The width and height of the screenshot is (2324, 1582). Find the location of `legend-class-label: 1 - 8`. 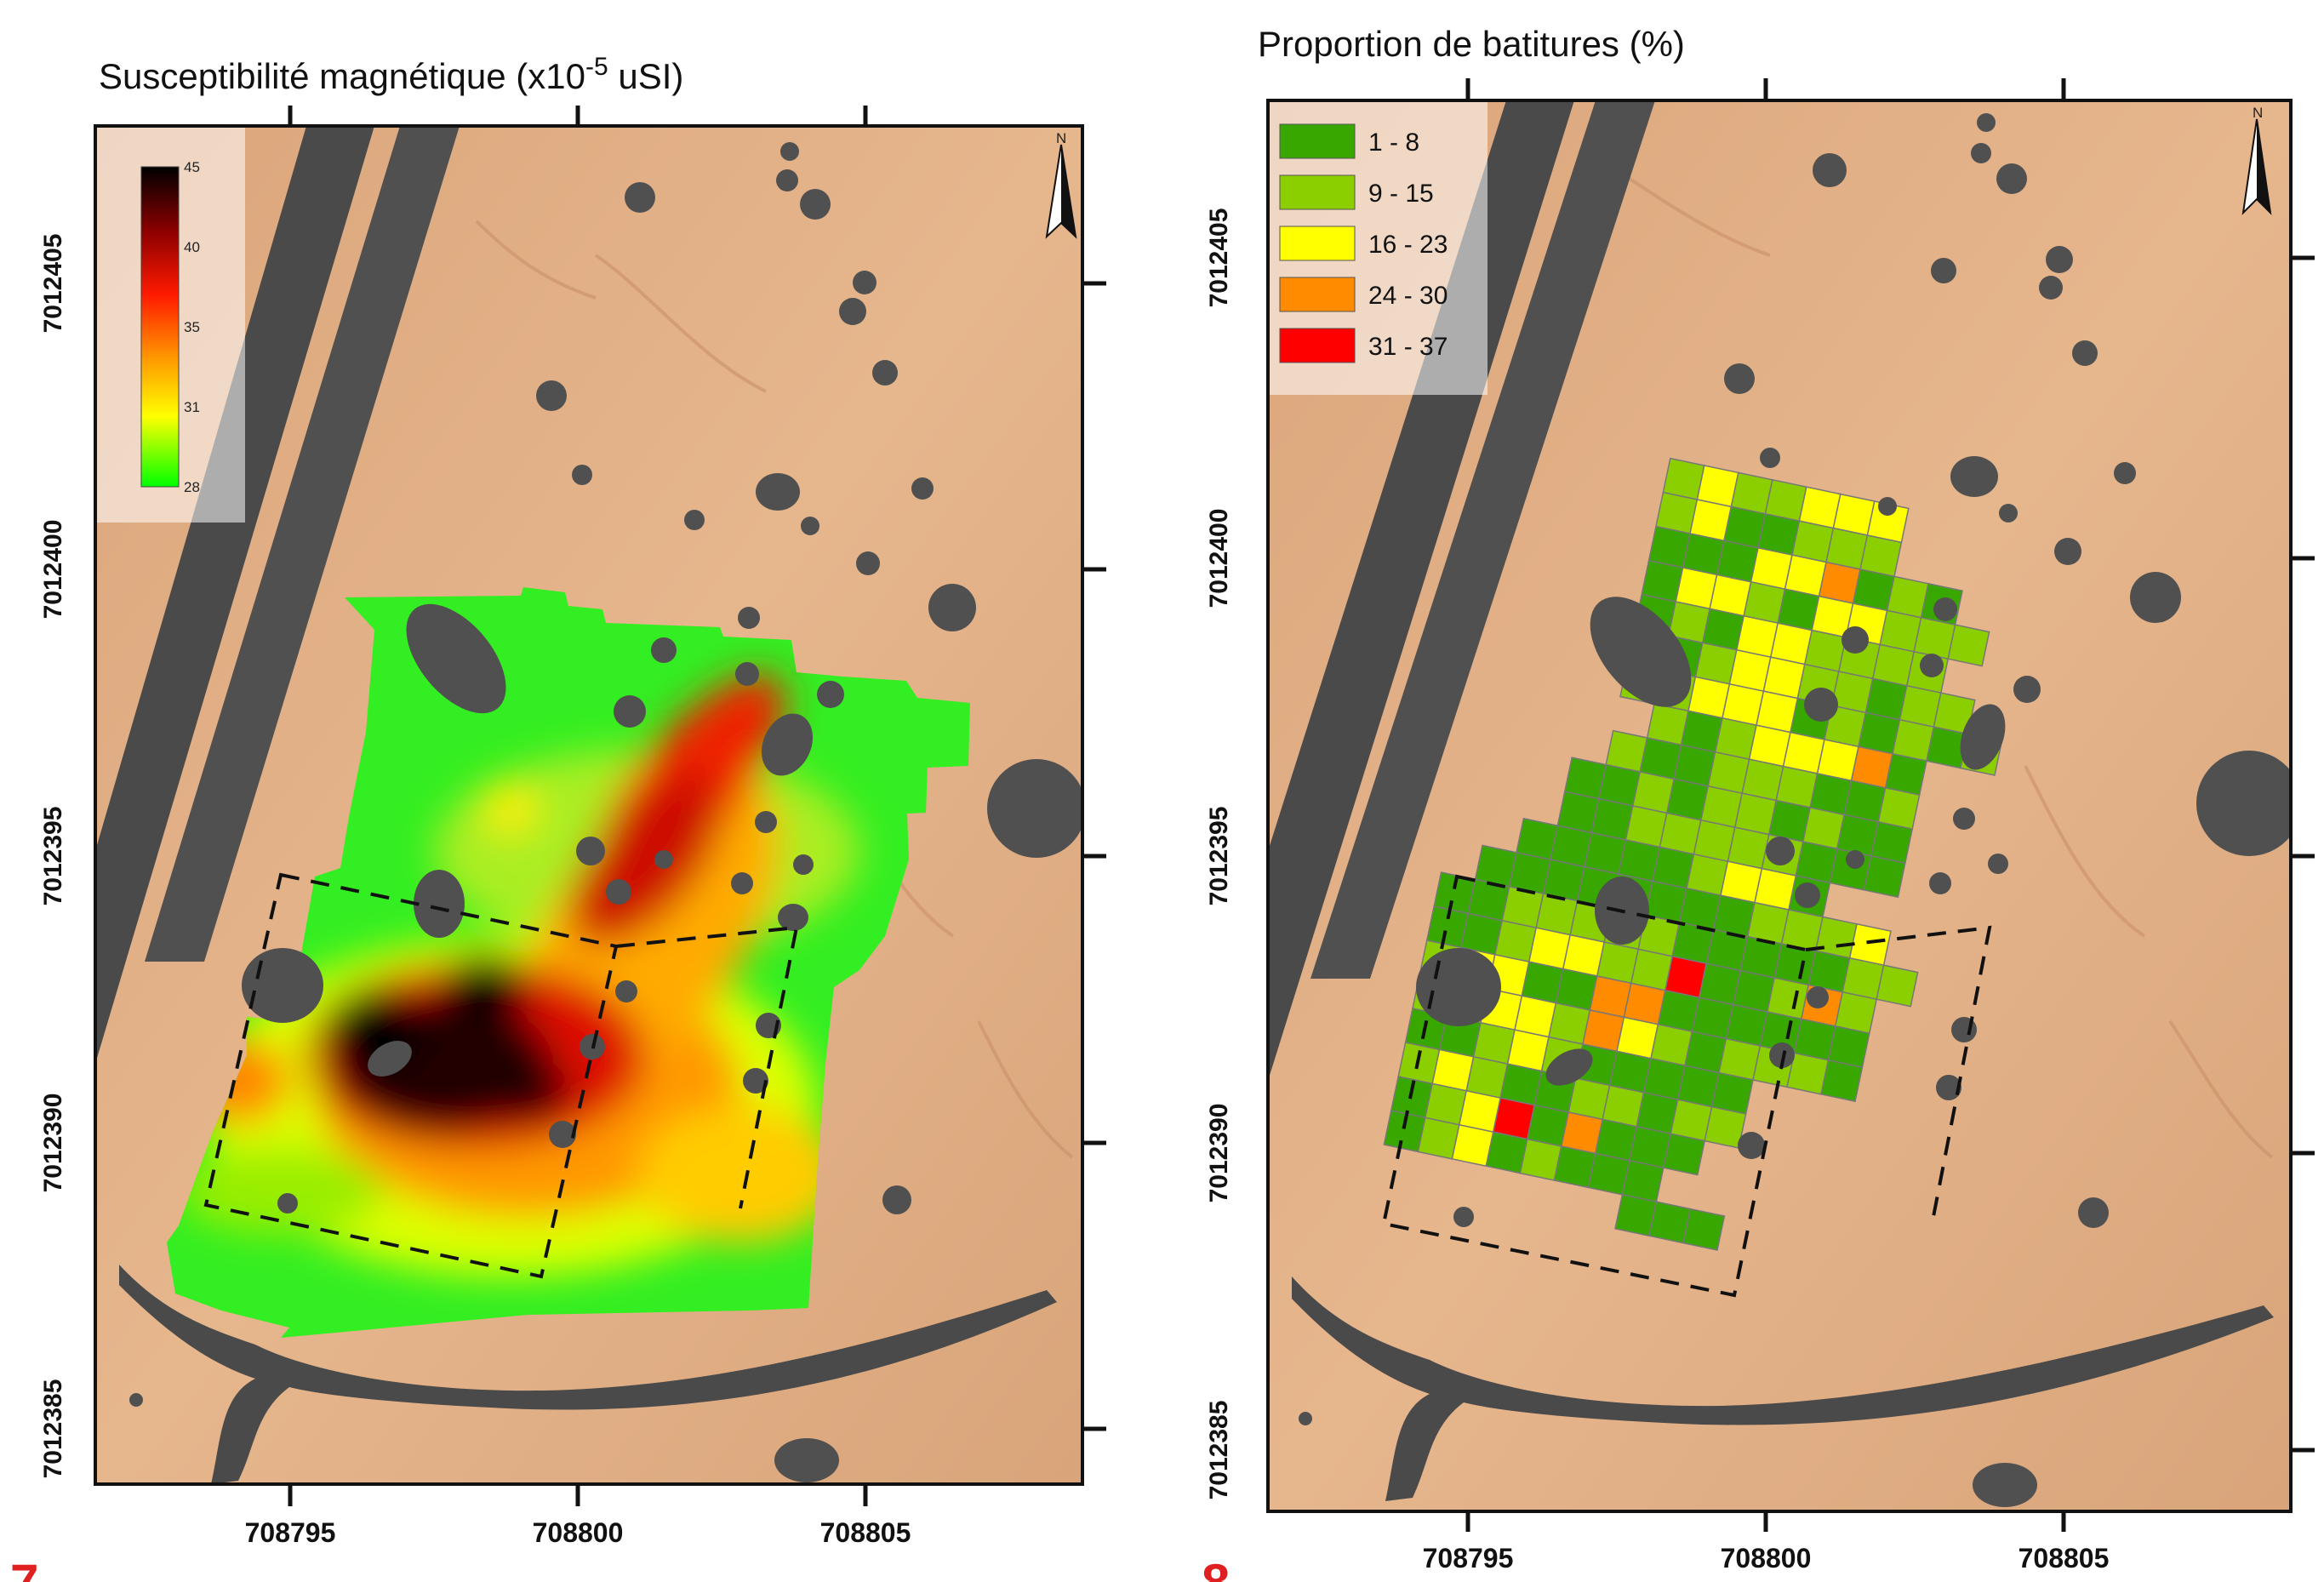

legend-class-label: 1 - 8 is located at coordinates (1393, 143).